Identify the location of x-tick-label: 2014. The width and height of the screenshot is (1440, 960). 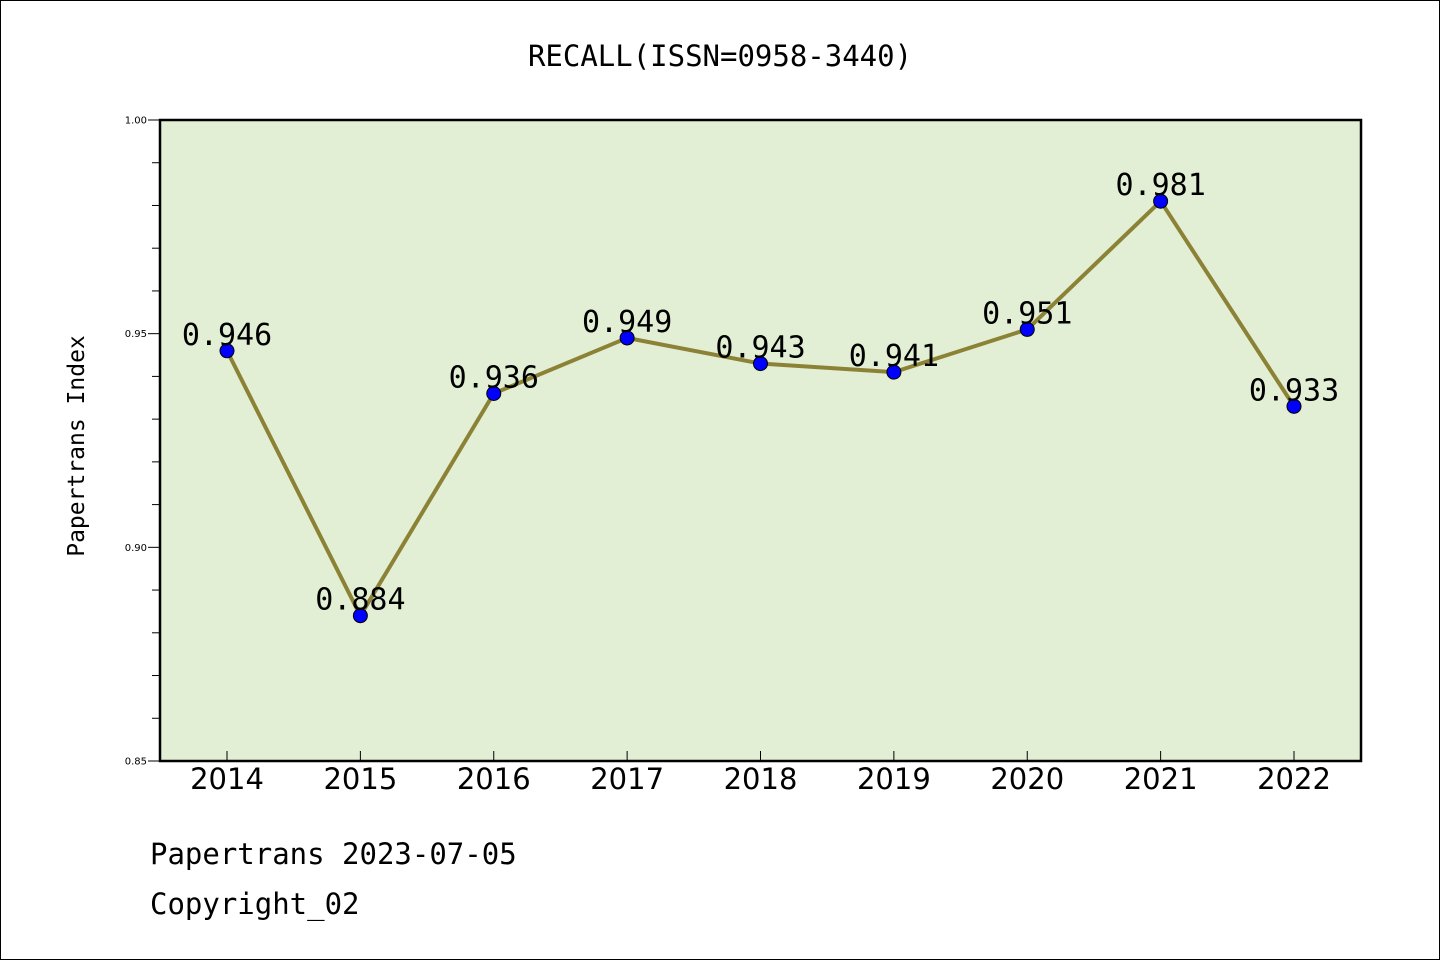
(227, 779).